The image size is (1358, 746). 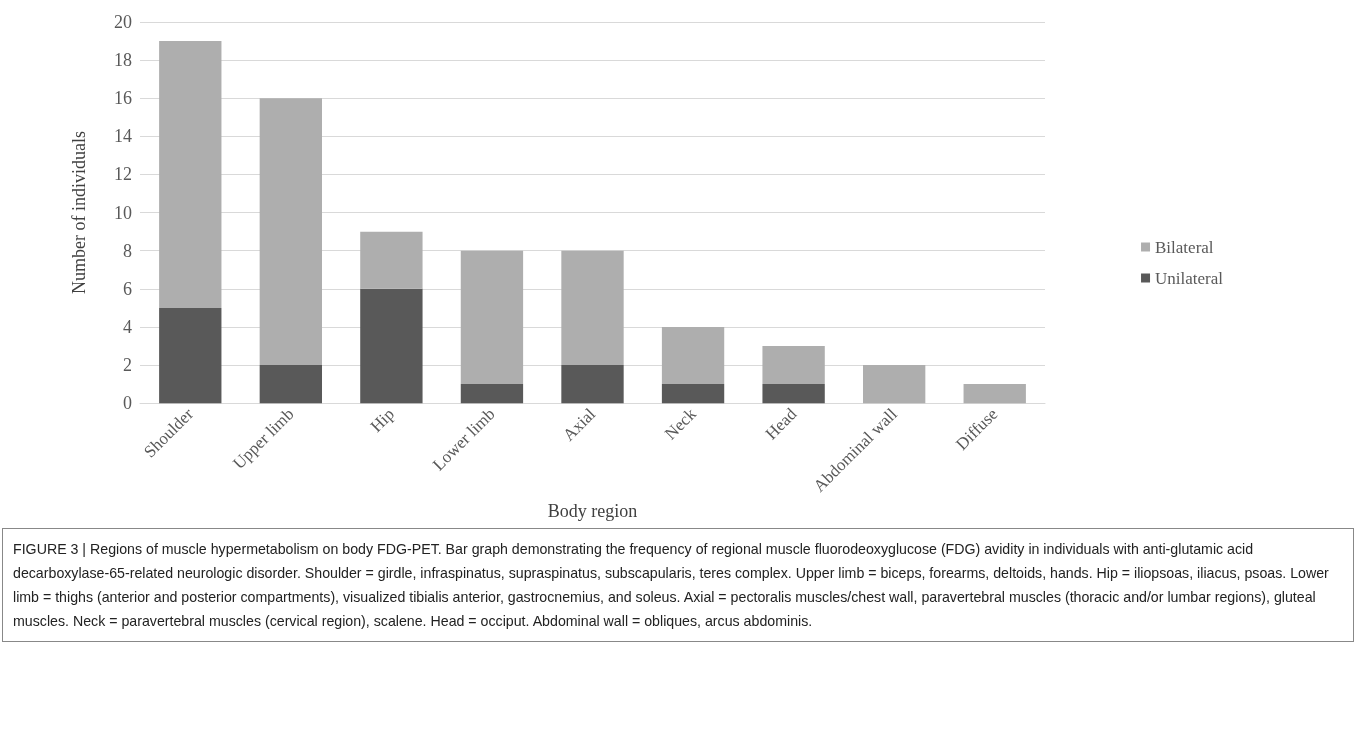 I want to click on x-tick-label: Hip, so click(x=382, y=420).